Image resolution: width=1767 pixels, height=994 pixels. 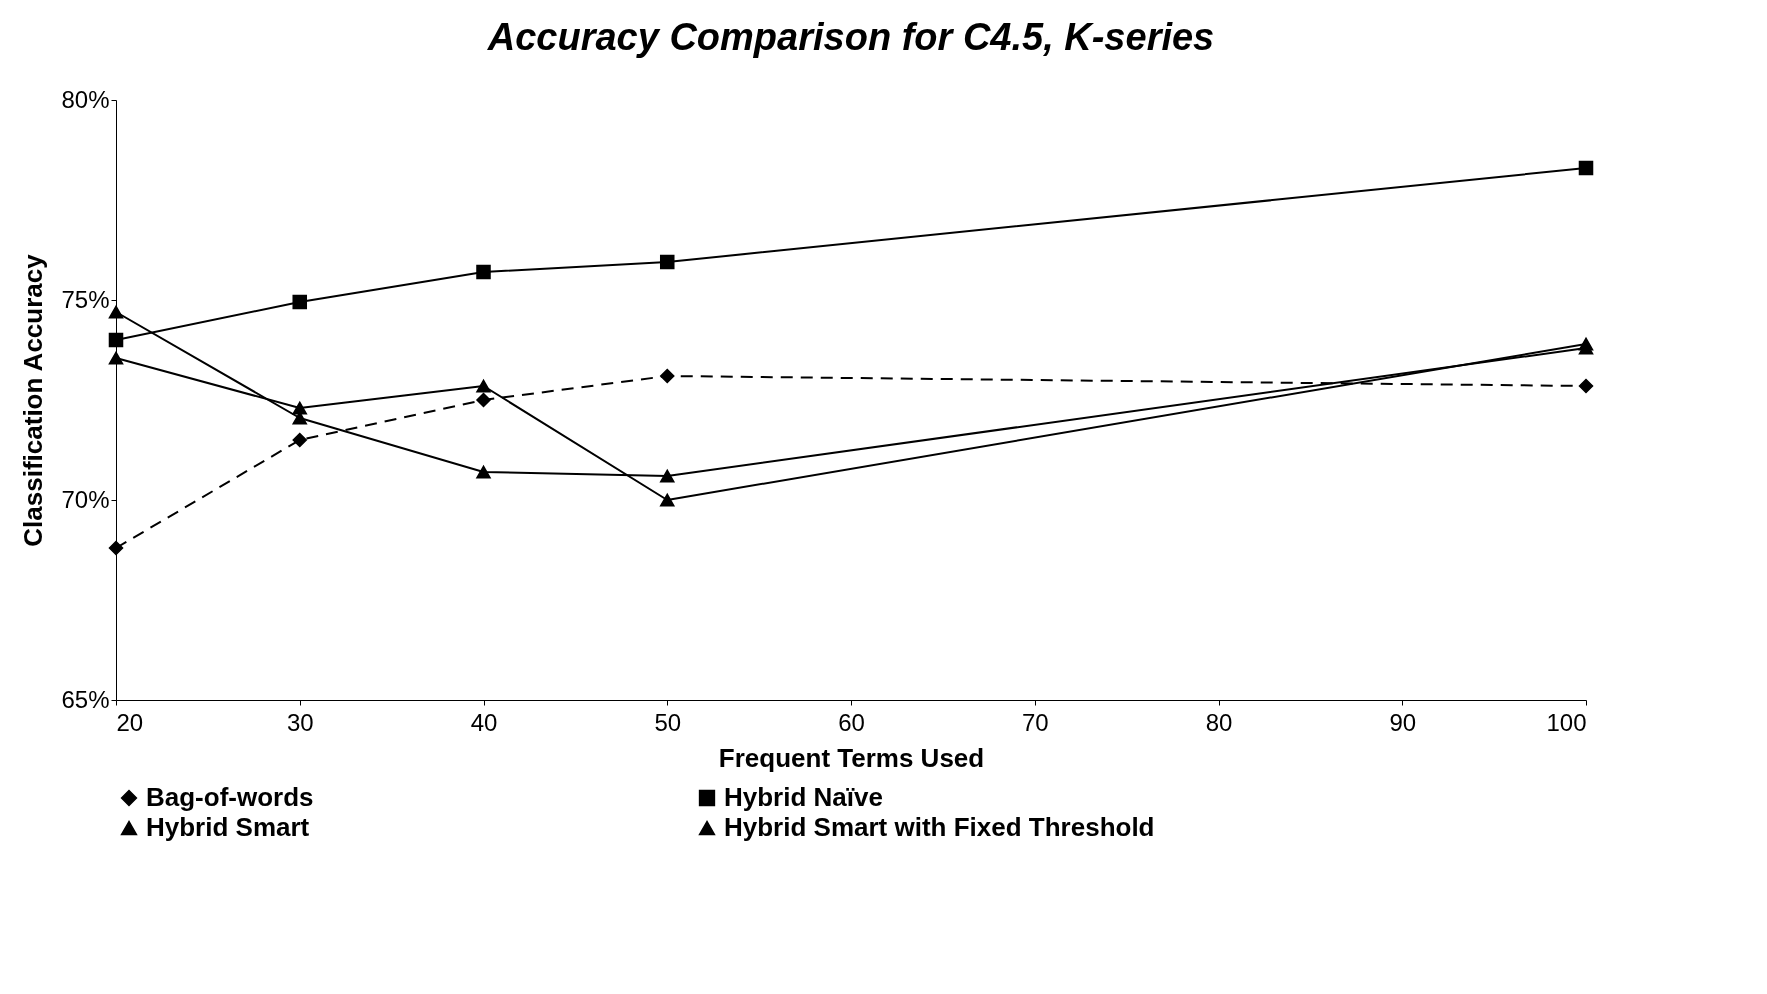 What do you see at coordinates (230, 797) in the screenshot?
I see `legend-label: Bag-of-words` at bounding box center [230, 797].